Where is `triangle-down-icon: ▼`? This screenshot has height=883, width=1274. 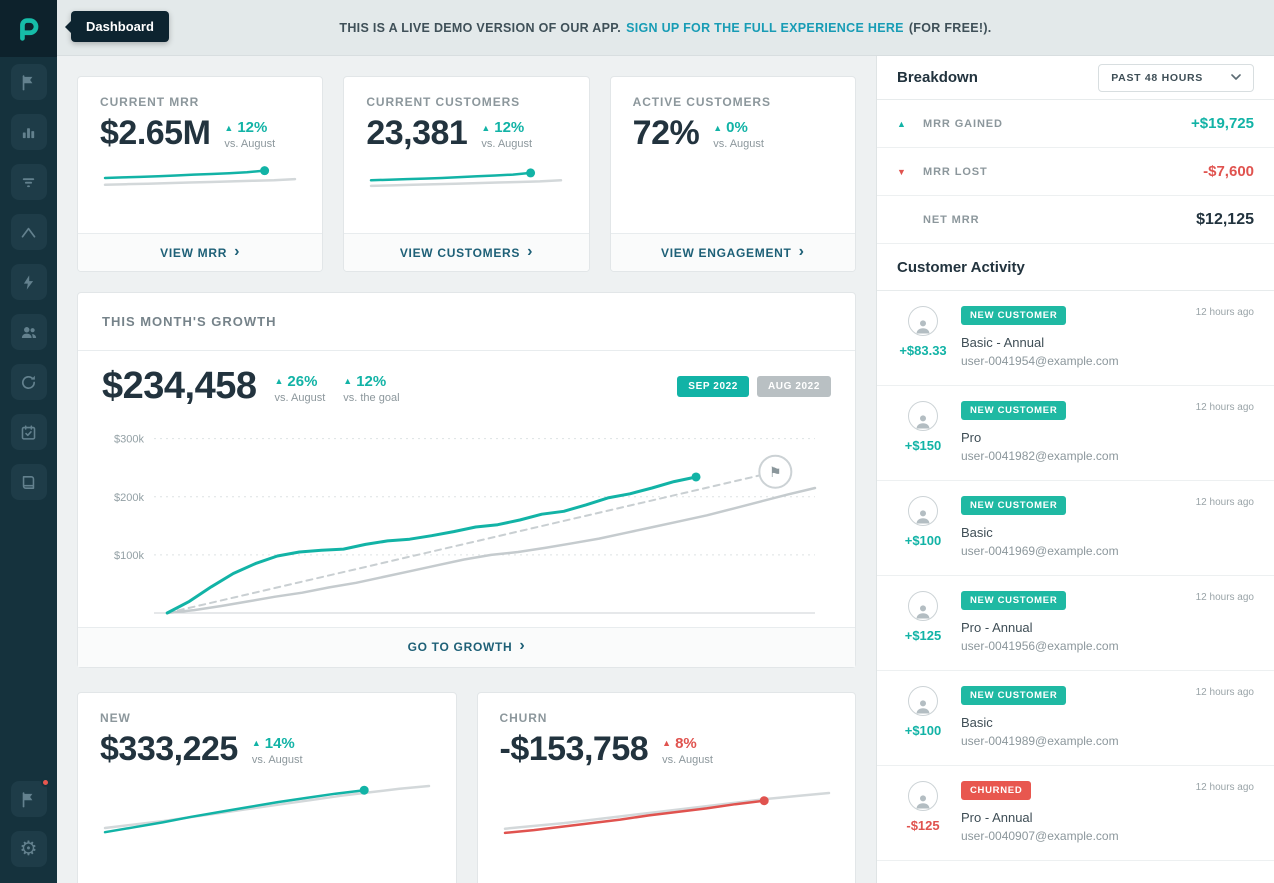
triangle-down-icon: ▼ is located at coordinates (901, 171).